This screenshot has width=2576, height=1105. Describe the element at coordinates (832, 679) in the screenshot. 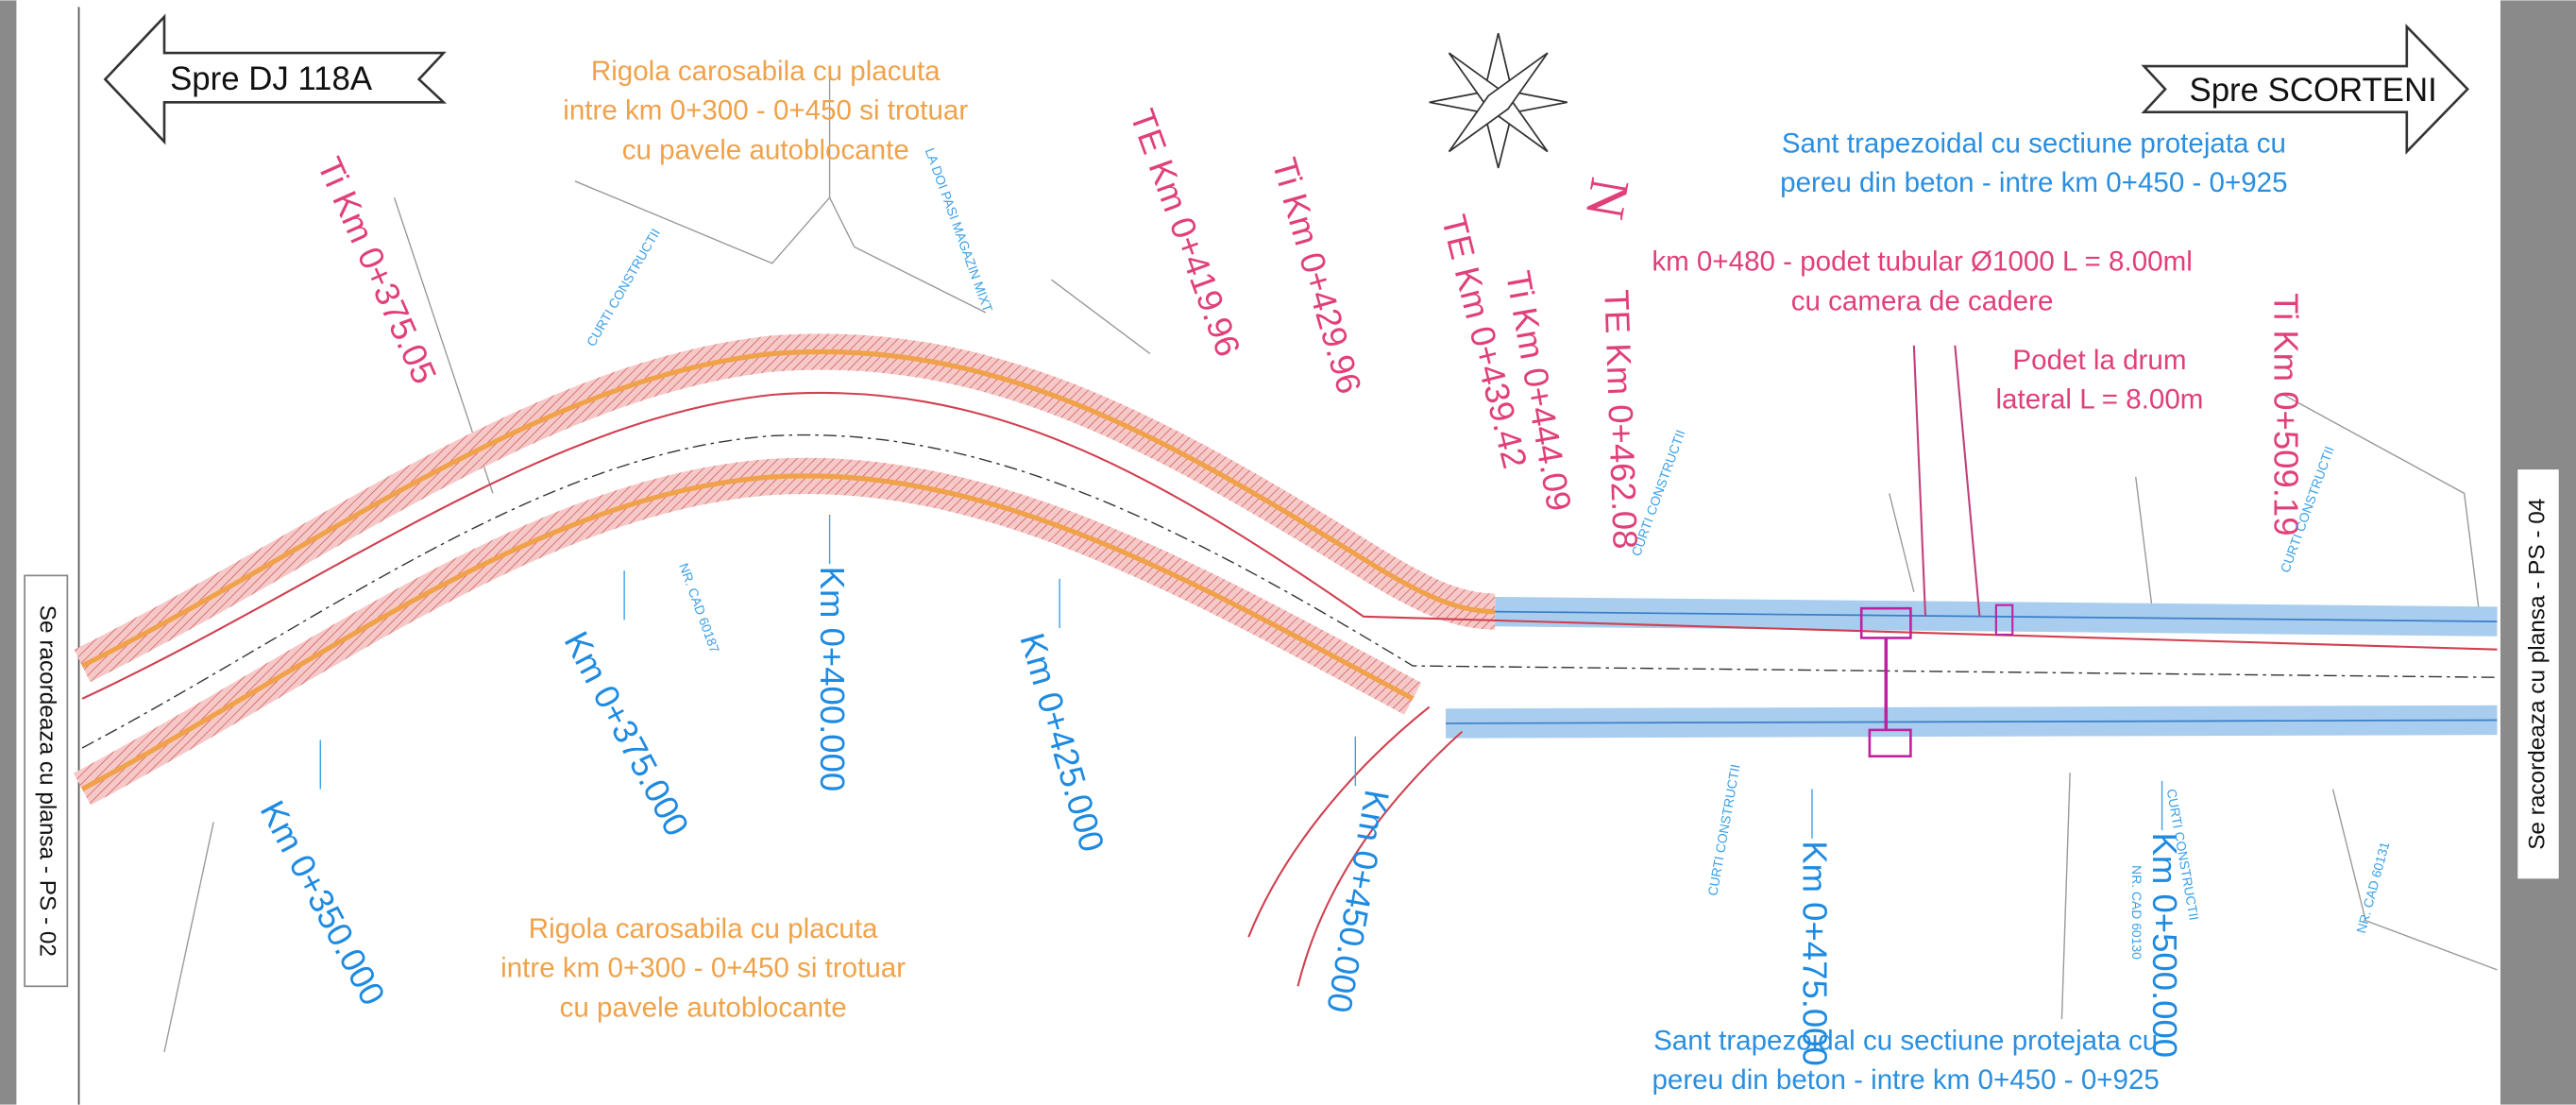

I see `chainage-label: Km 0+400.000` at that location.